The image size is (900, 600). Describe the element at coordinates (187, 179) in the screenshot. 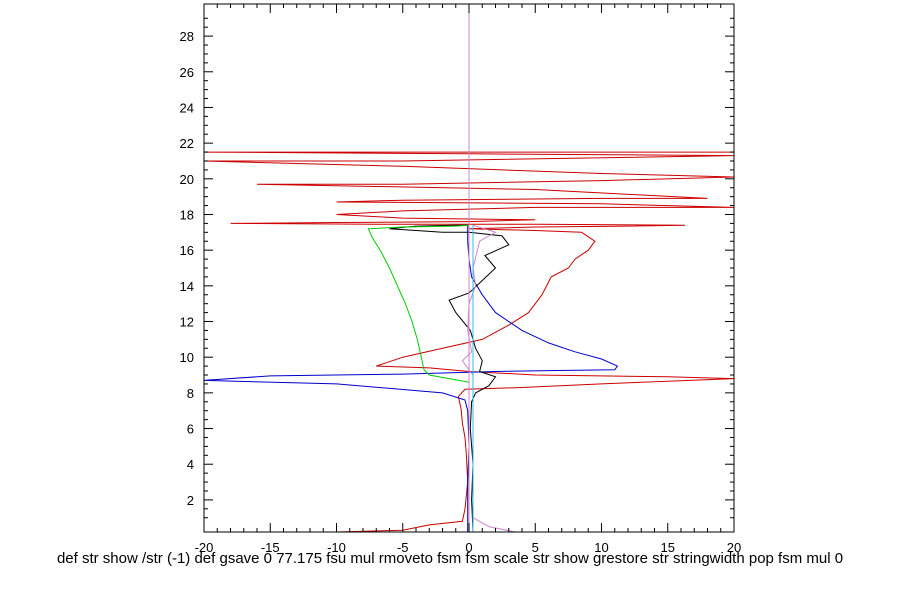

I see `y-tick-label: 20` at that location.